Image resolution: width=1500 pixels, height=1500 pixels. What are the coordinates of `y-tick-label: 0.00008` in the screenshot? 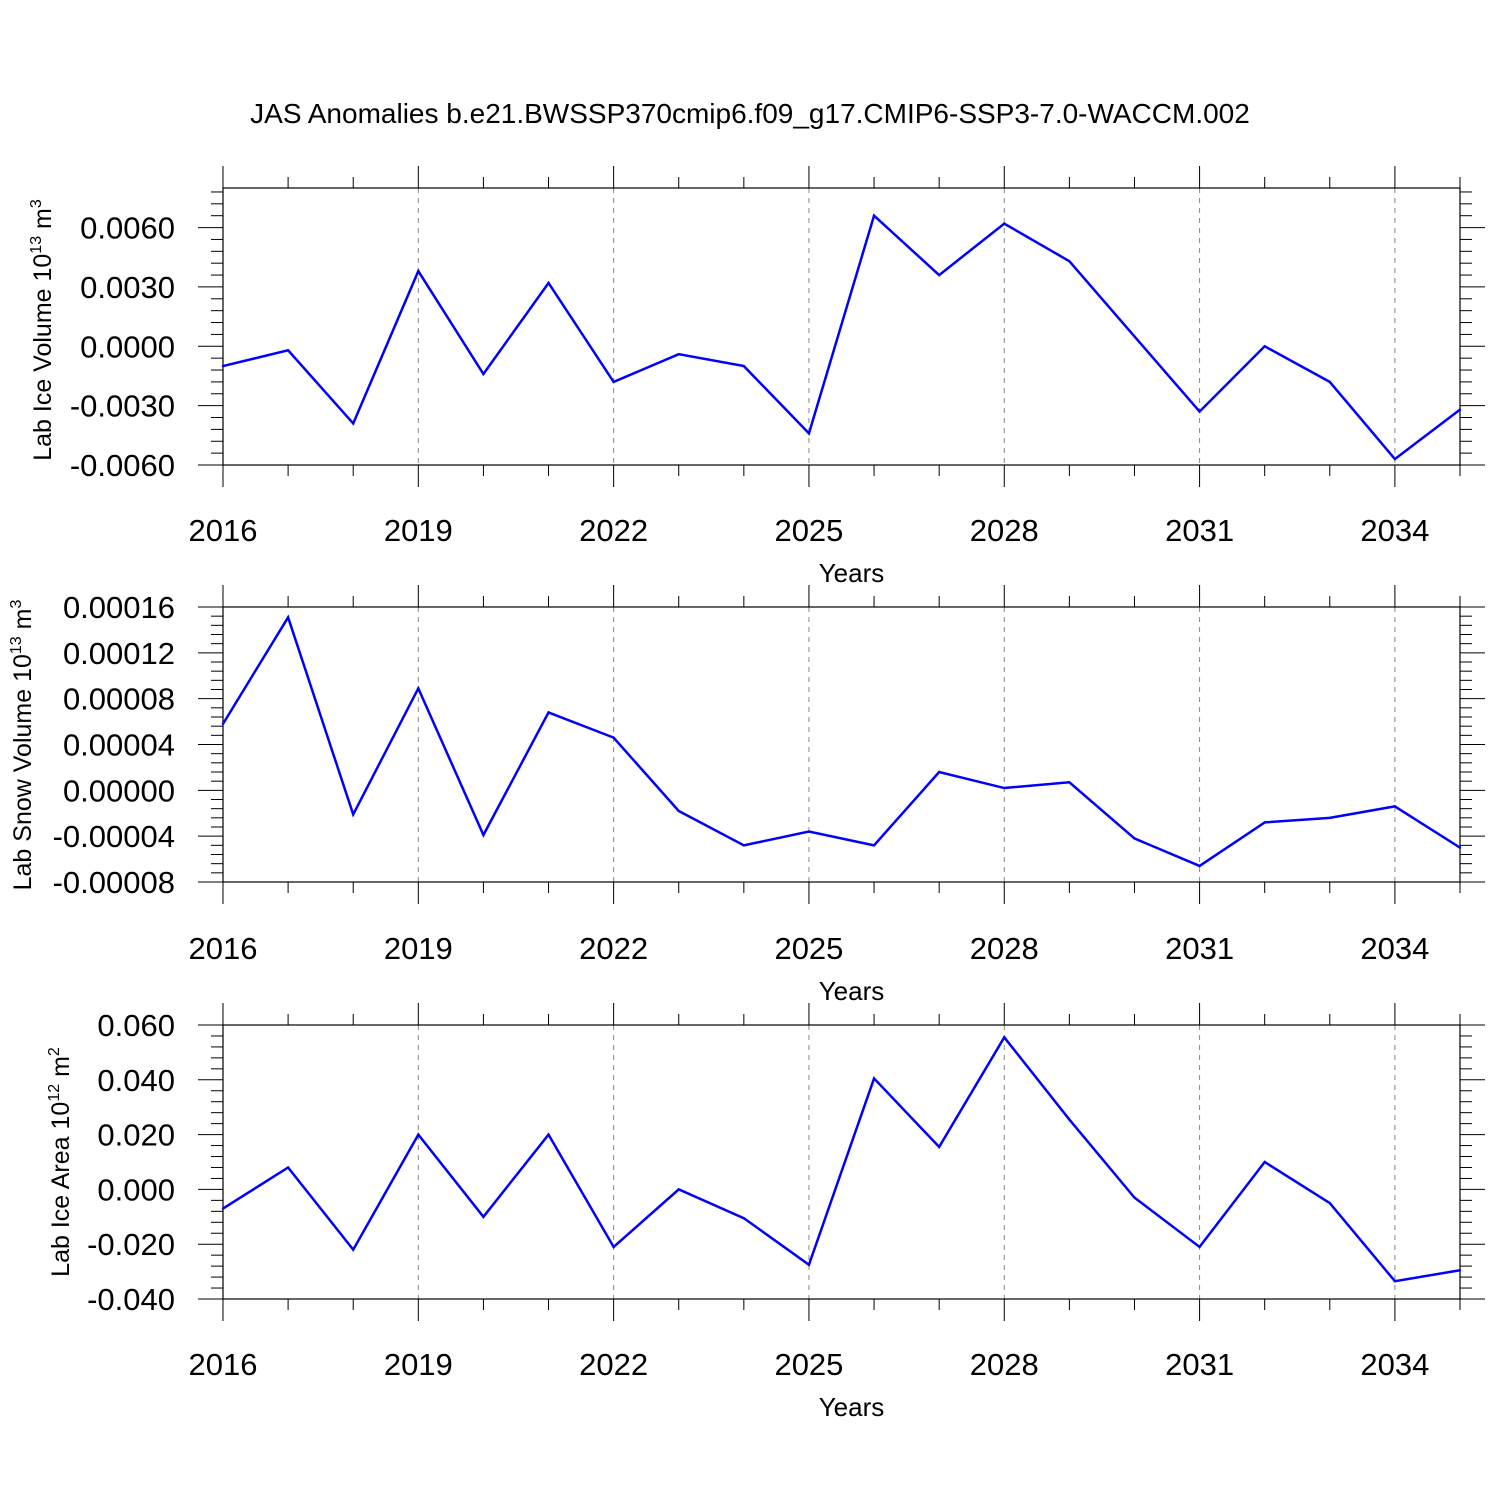 It's located at (119, 699).